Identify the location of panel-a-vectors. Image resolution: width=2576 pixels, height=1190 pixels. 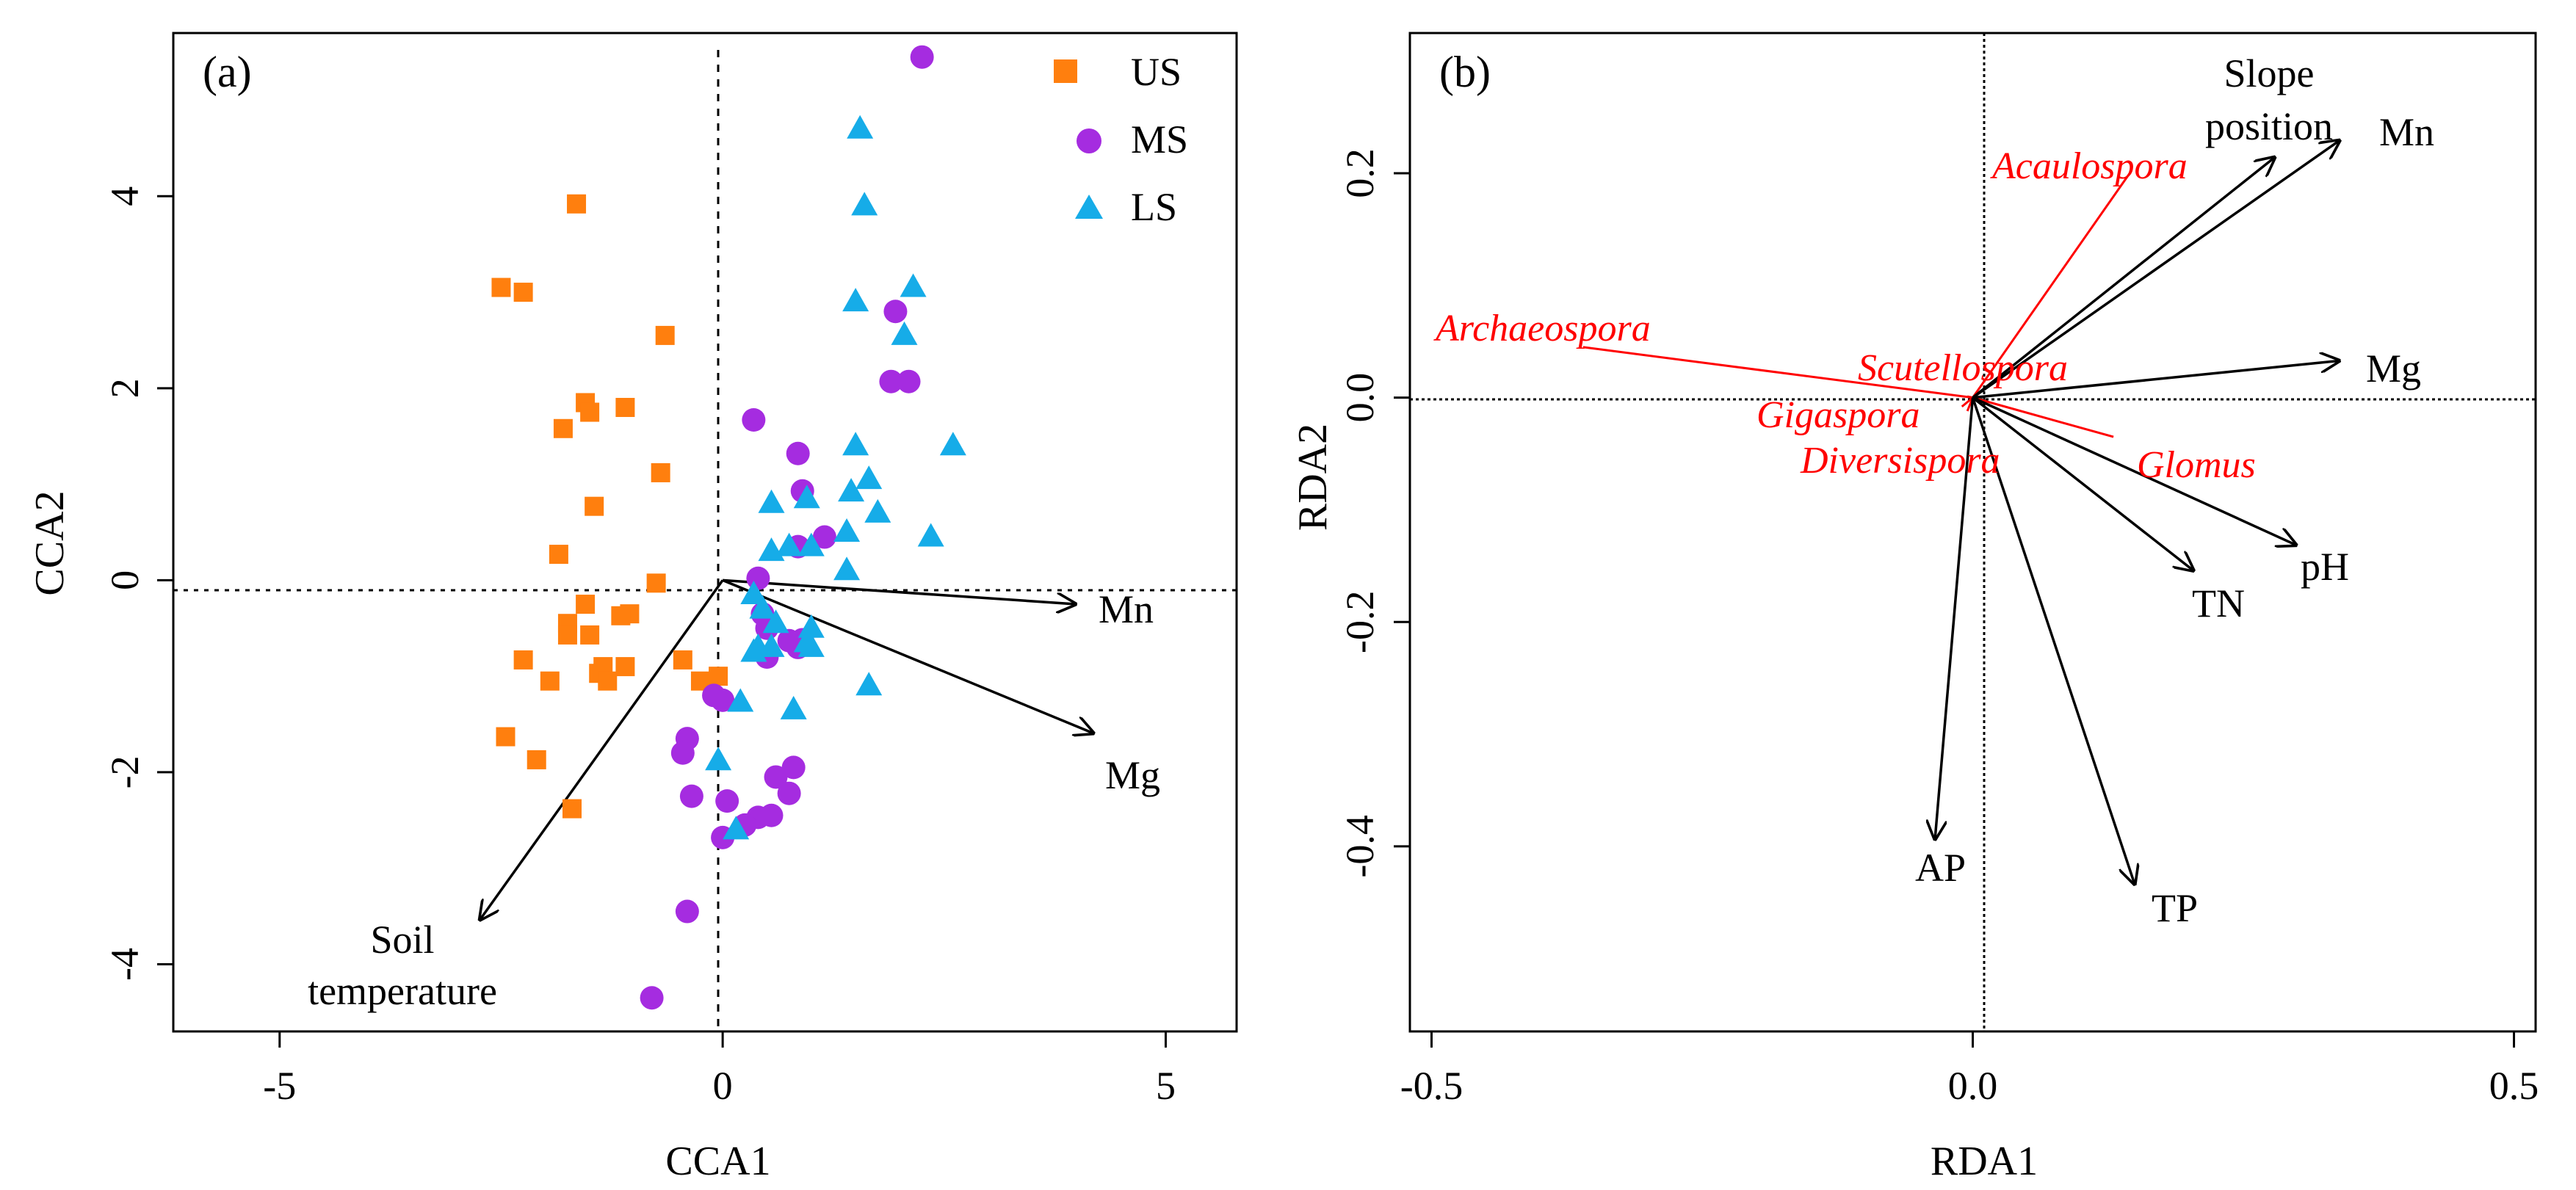
(787, 749).